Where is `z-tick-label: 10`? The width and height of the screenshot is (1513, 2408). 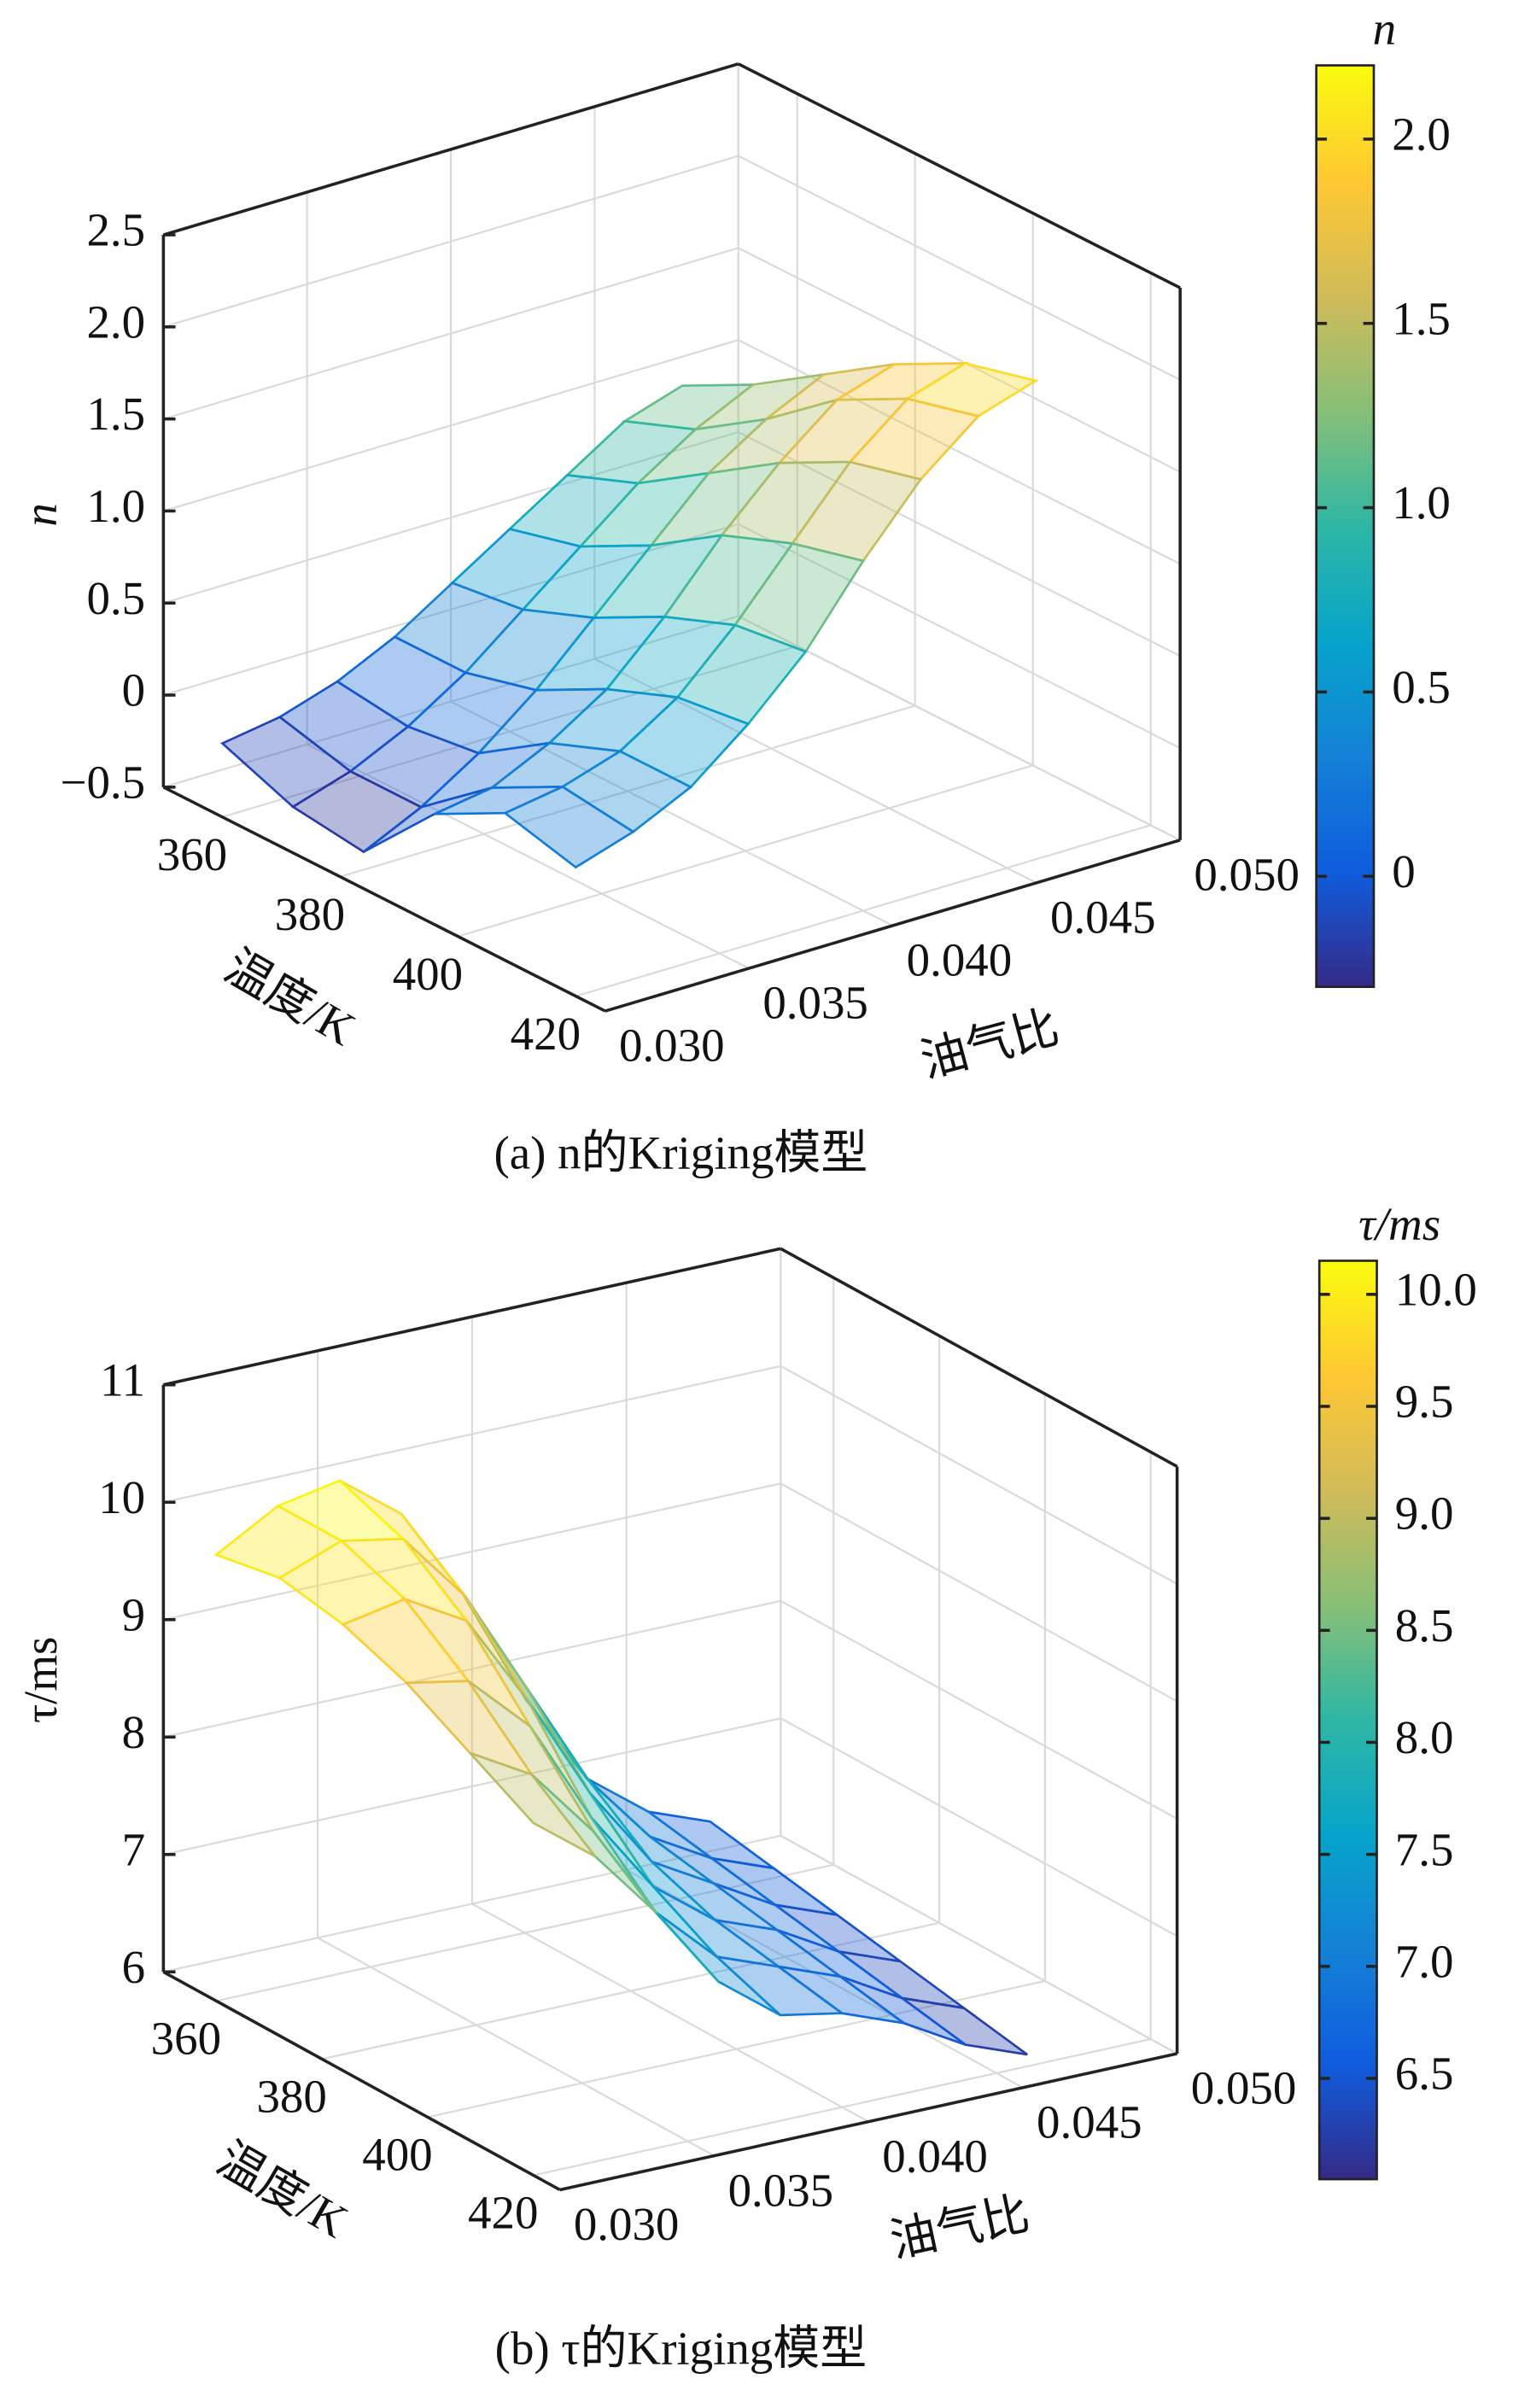 z-tick-label: 10 is located at coordinates (121, 1497).